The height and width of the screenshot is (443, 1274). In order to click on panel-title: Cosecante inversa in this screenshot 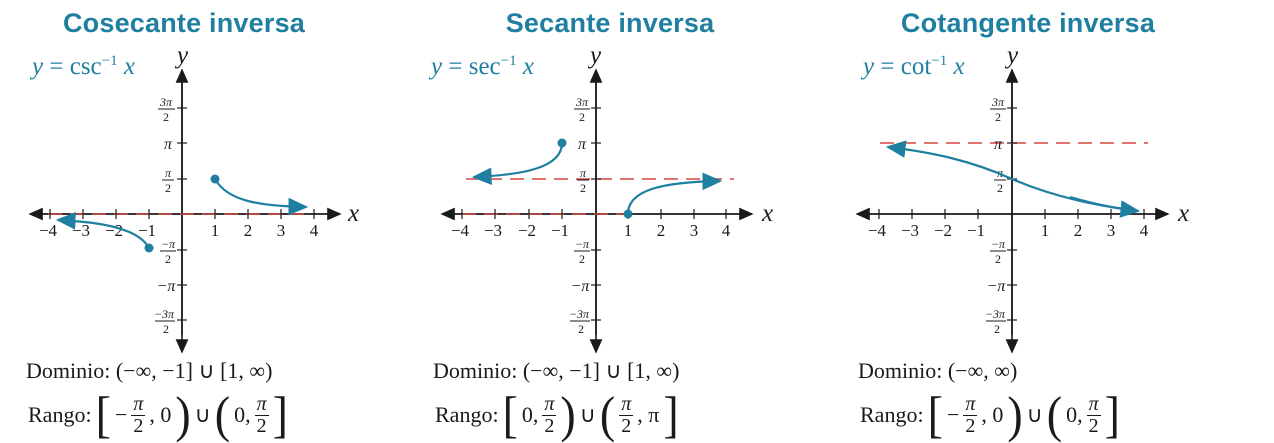, I will do `click(184, 23)`.